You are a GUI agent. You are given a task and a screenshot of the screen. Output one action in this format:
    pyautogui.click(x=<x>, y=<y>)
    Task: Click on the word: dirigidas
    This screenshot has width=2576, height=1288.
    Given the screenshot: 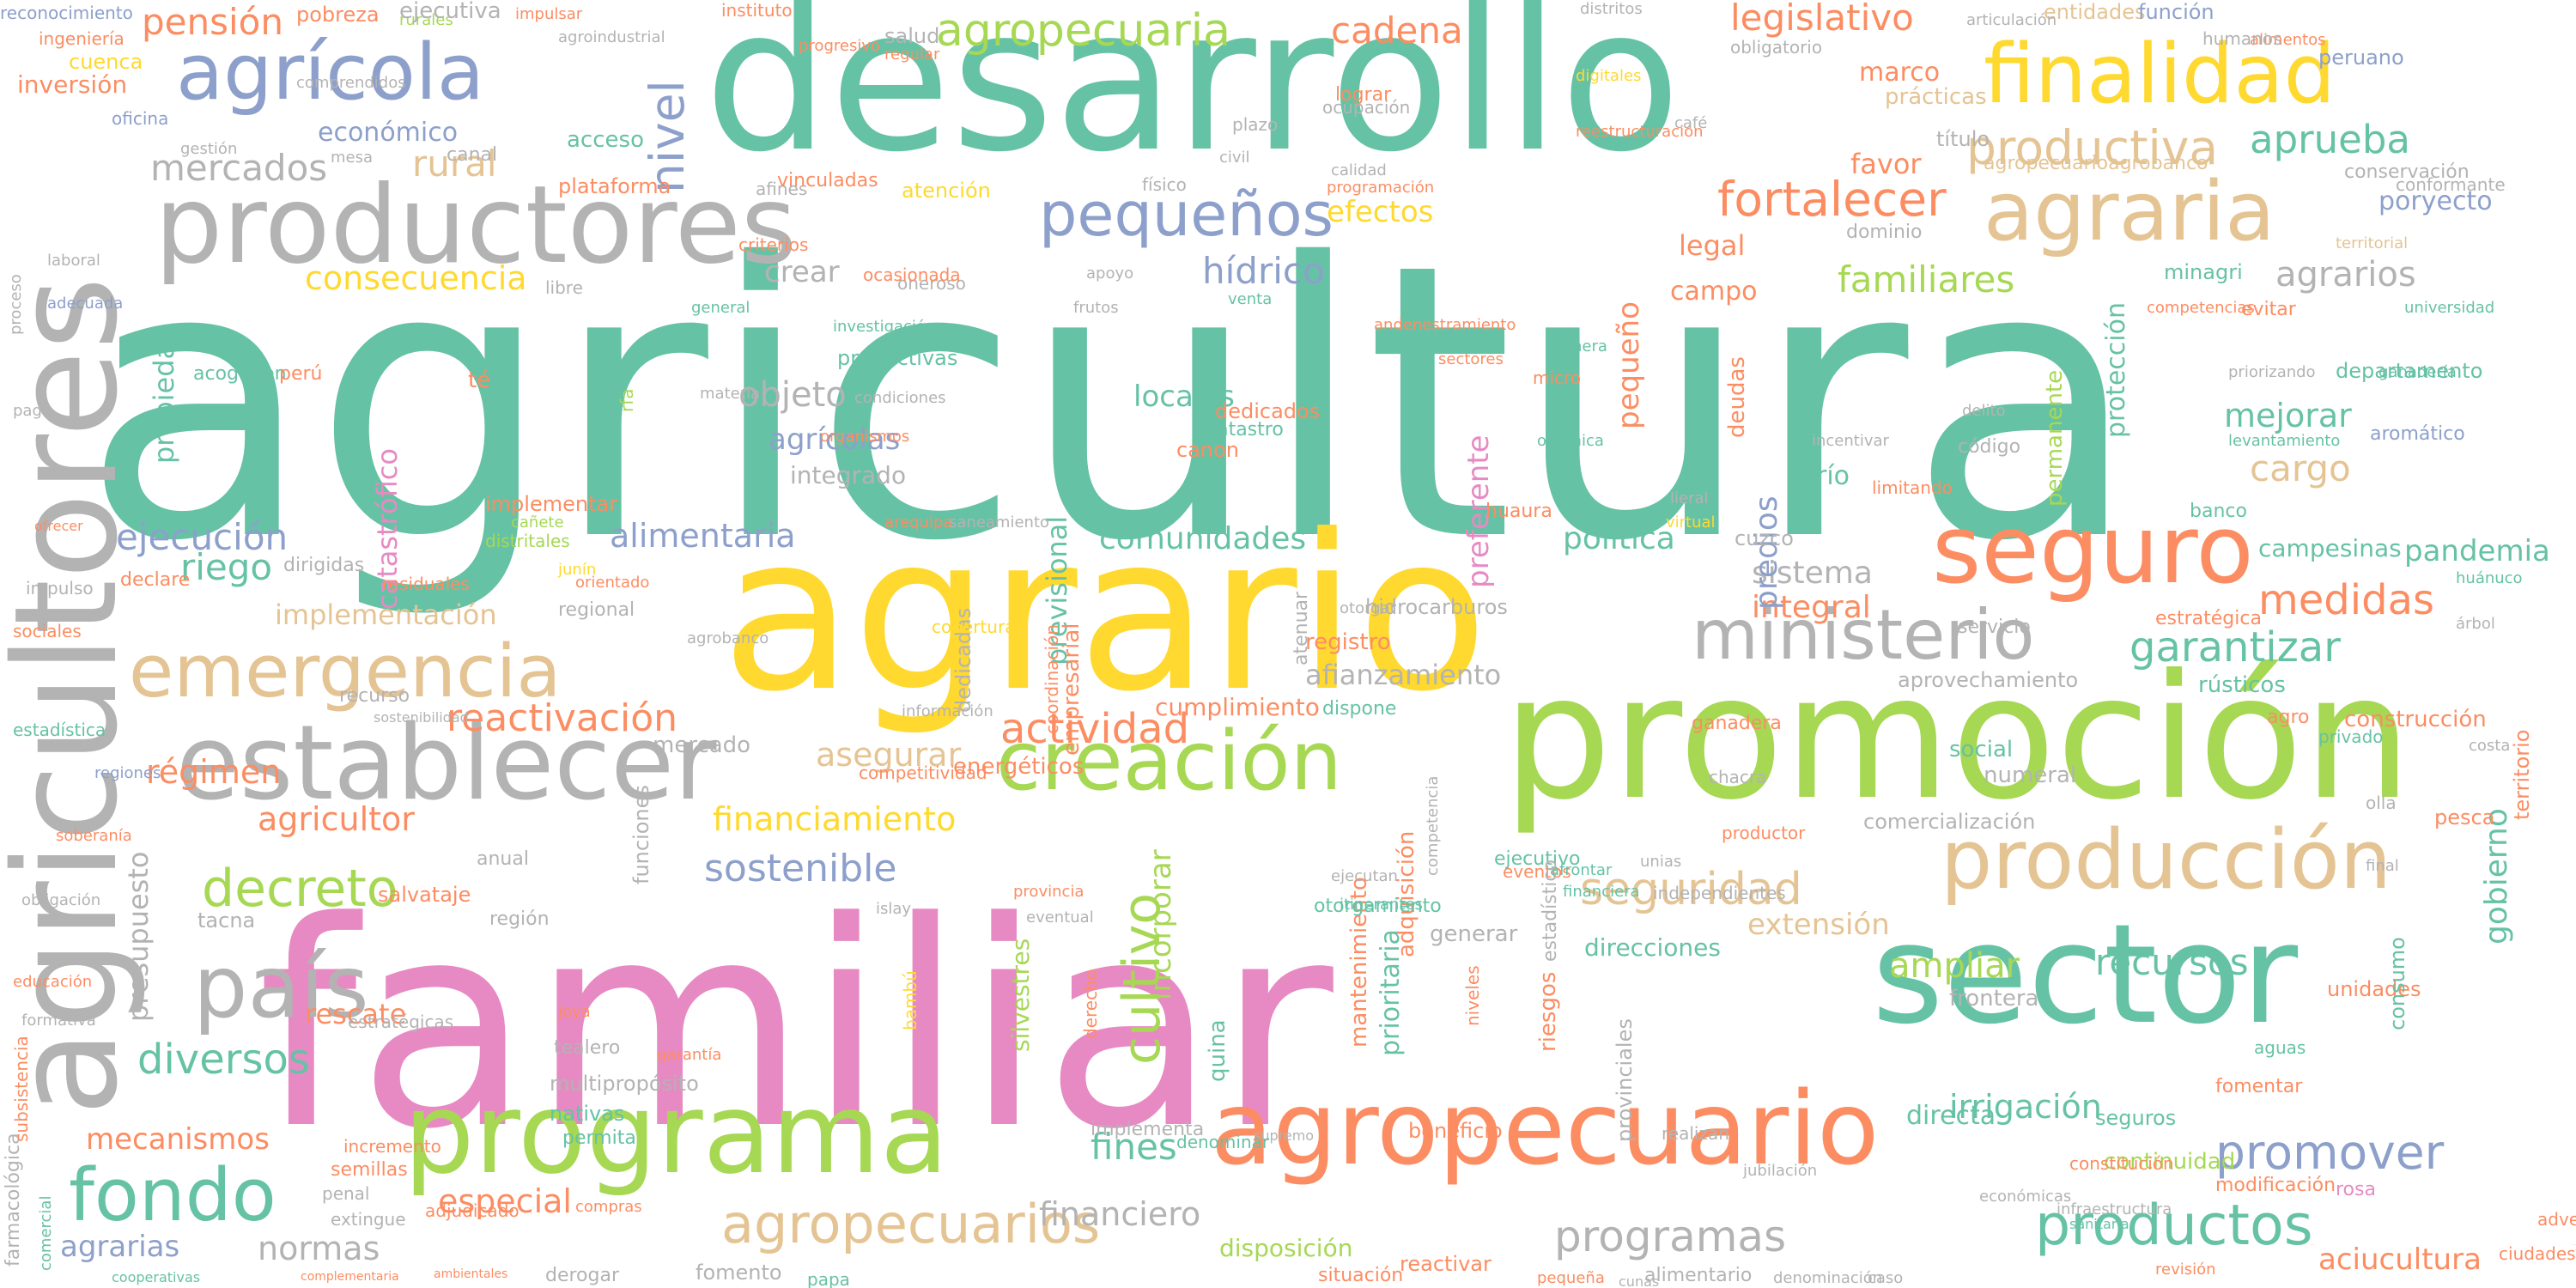 What is the action you would take?
    pyautogui.click(x=324, y=565)
    